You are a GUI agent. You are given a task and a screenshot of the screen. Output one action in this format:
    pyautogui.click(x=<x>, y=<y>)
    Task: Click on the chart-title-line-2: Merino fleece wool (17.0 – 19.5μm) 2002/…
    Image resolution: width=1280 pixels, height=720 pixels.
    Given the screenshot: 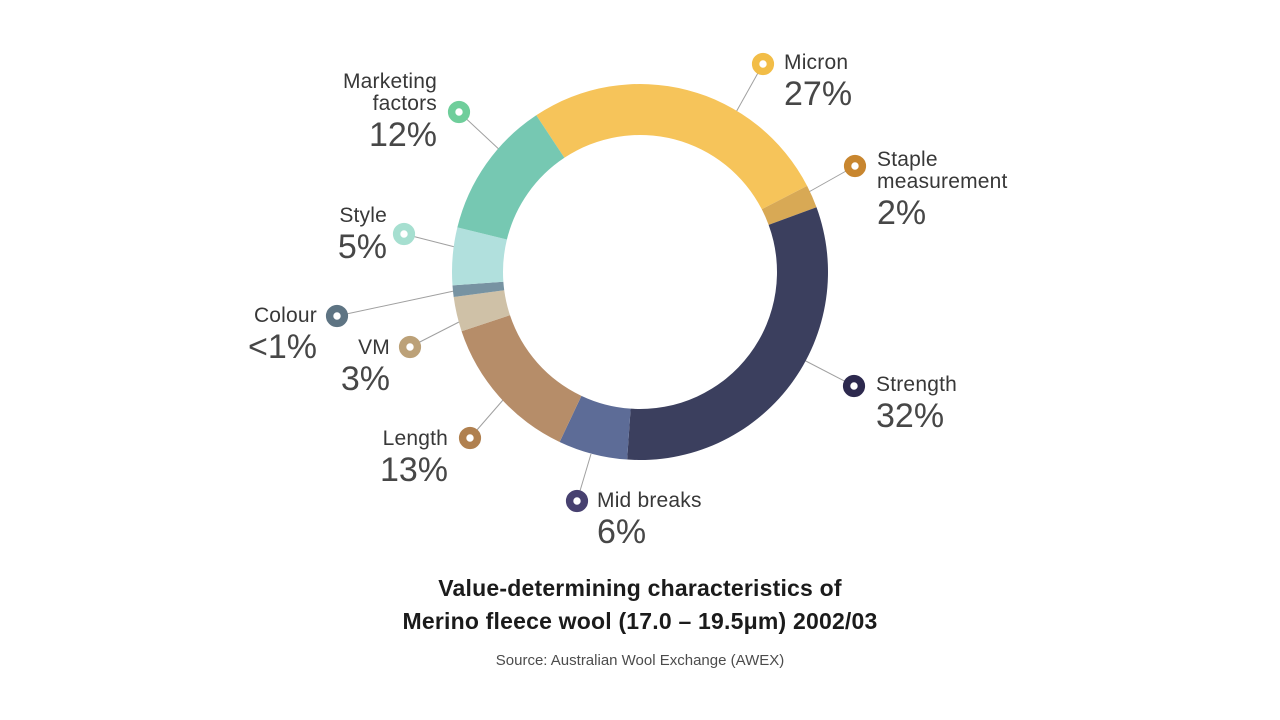 What is the action you would take?
    pyautogui.click(x=640, y=621)
    